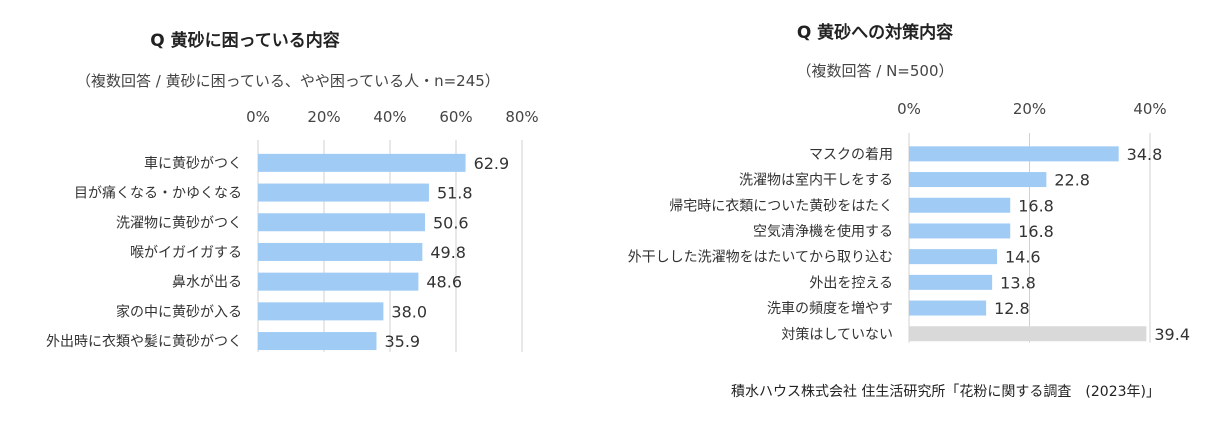 Image resolution: width=1220 pixels, height=431 pixels. I want to click on category-label: 鼻水が出る, so click(207, 282).